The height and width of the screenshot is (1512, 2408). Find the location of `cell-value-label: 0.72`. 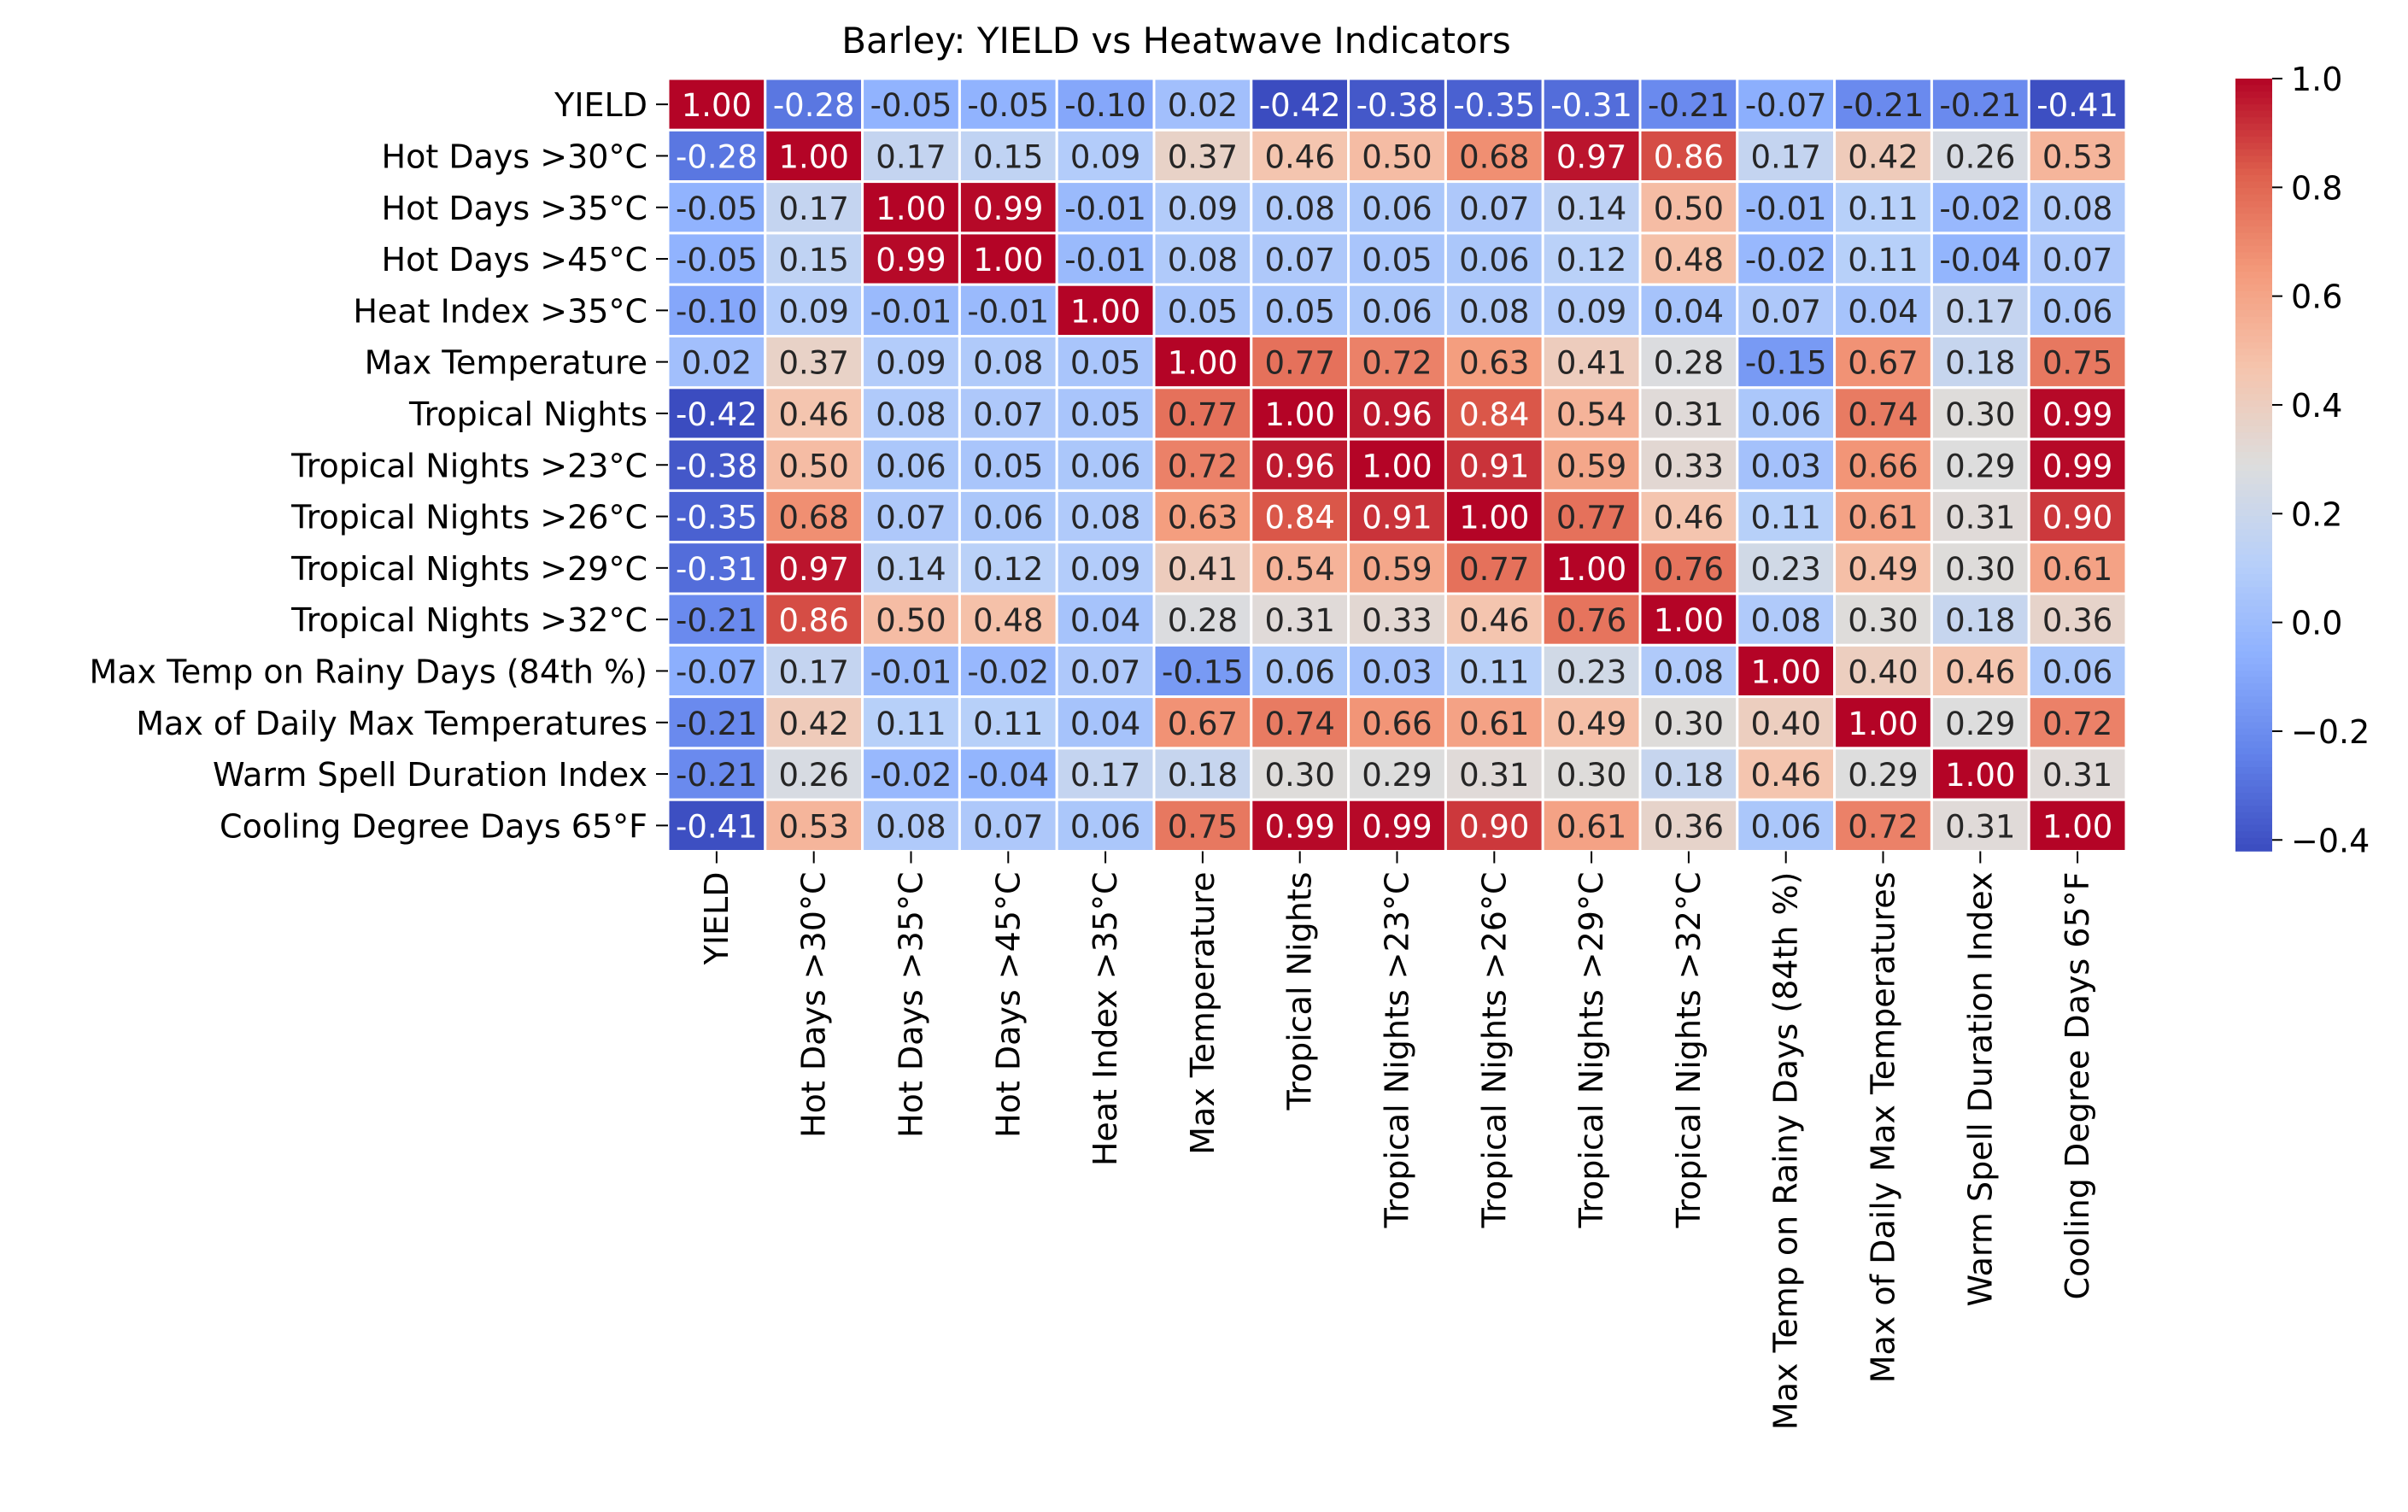

cell-value-label: 0.72 is located at coordinates (2077, 724).